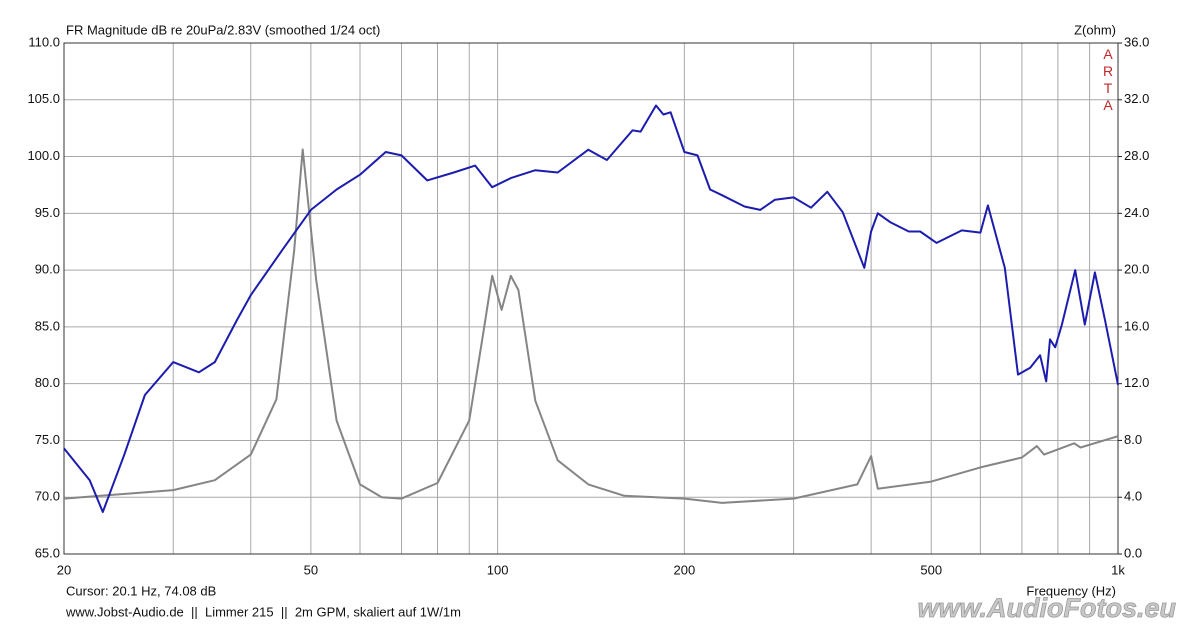 The image size is (1182, 626). I want to click on y-tick-label: 105.0, so click(43, 98).